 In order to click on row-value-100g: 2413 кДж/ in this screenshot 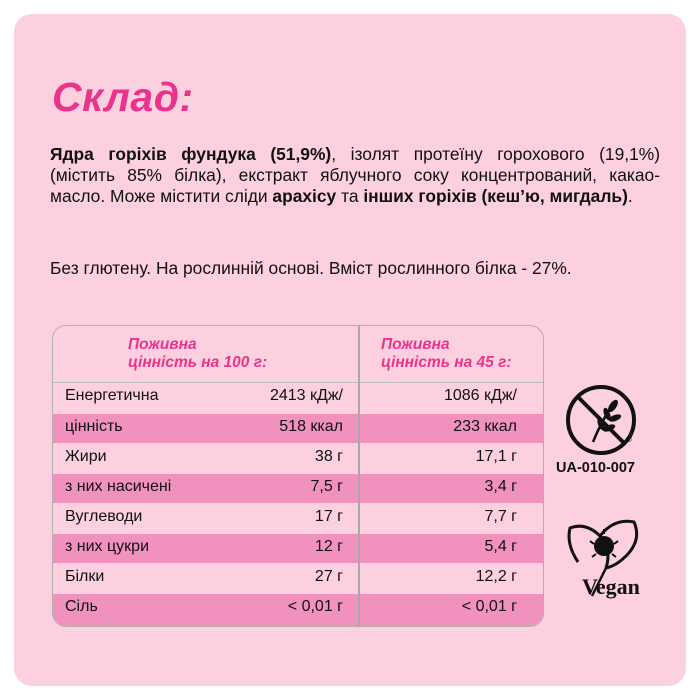, I will do `click(306, 395)`.